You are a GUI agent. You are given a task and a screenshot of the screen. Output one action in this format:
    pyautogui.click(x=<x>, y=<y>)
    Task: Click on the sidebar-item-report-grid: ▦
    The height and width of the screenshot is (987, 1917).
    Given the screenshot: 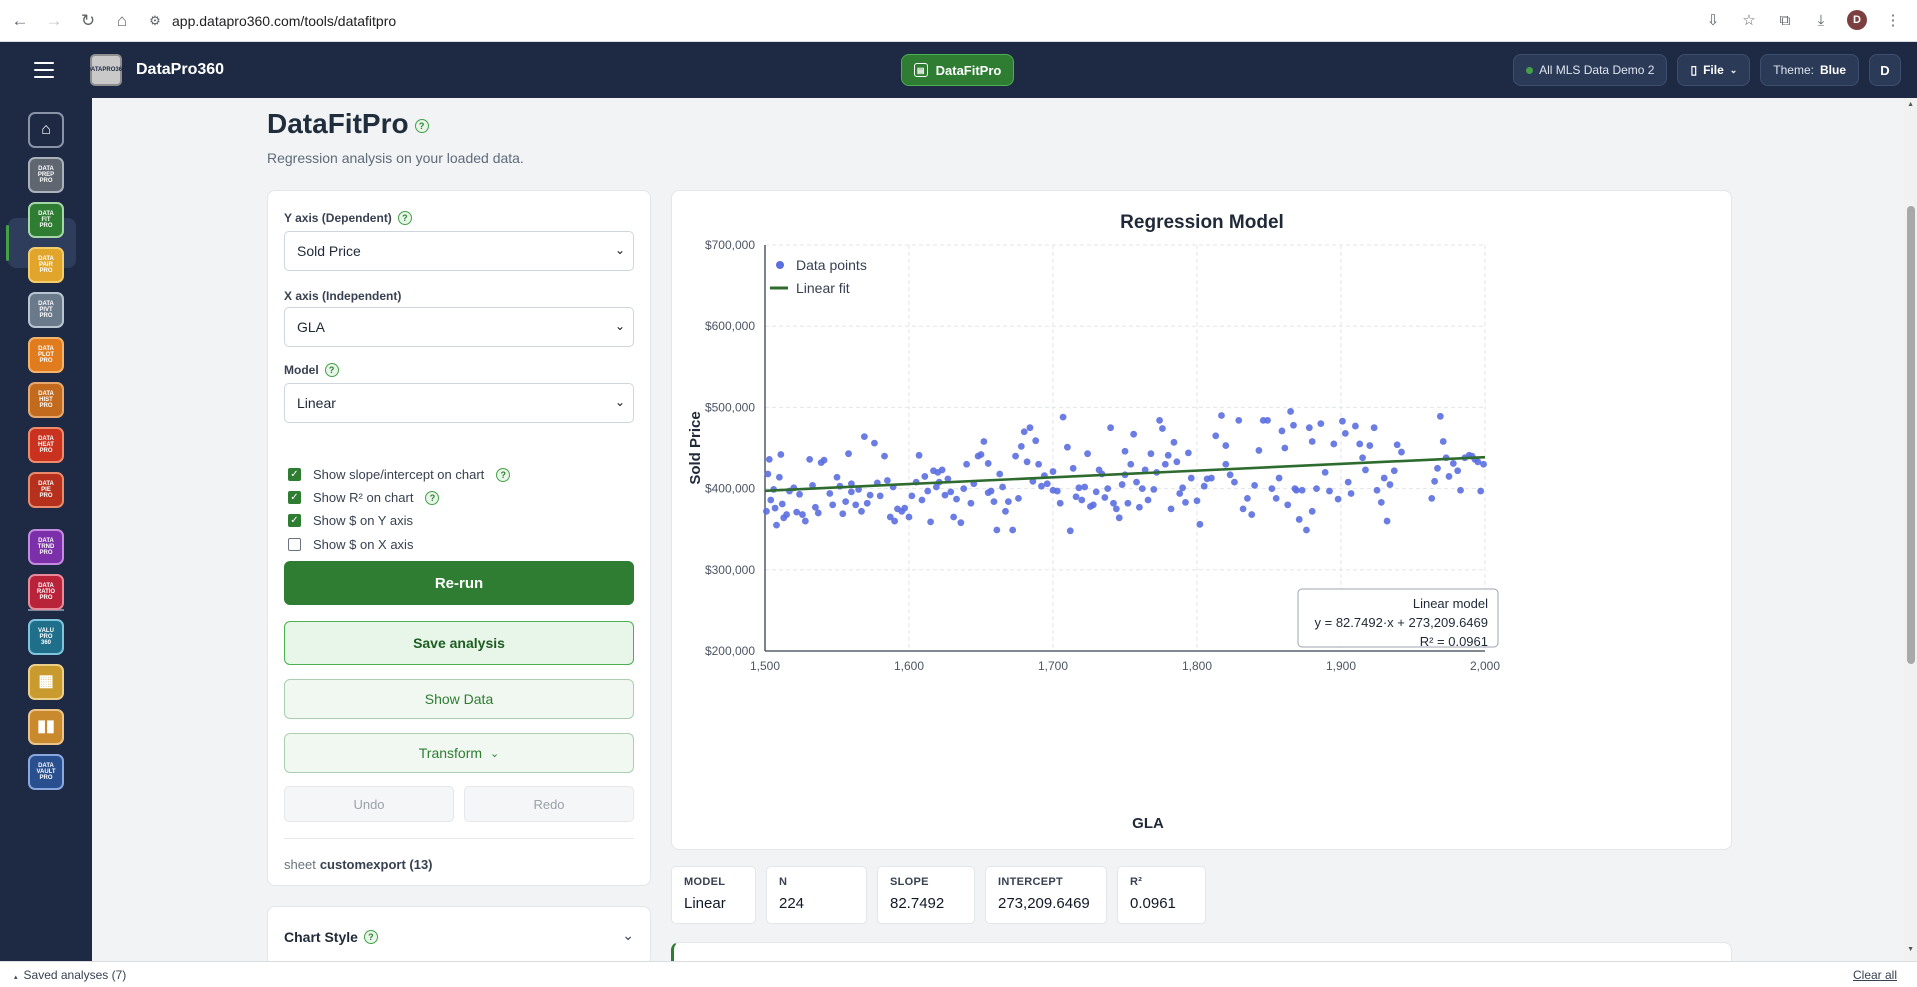 What is the action you would take?
    pyautogui.click(x=46, y=682)
    